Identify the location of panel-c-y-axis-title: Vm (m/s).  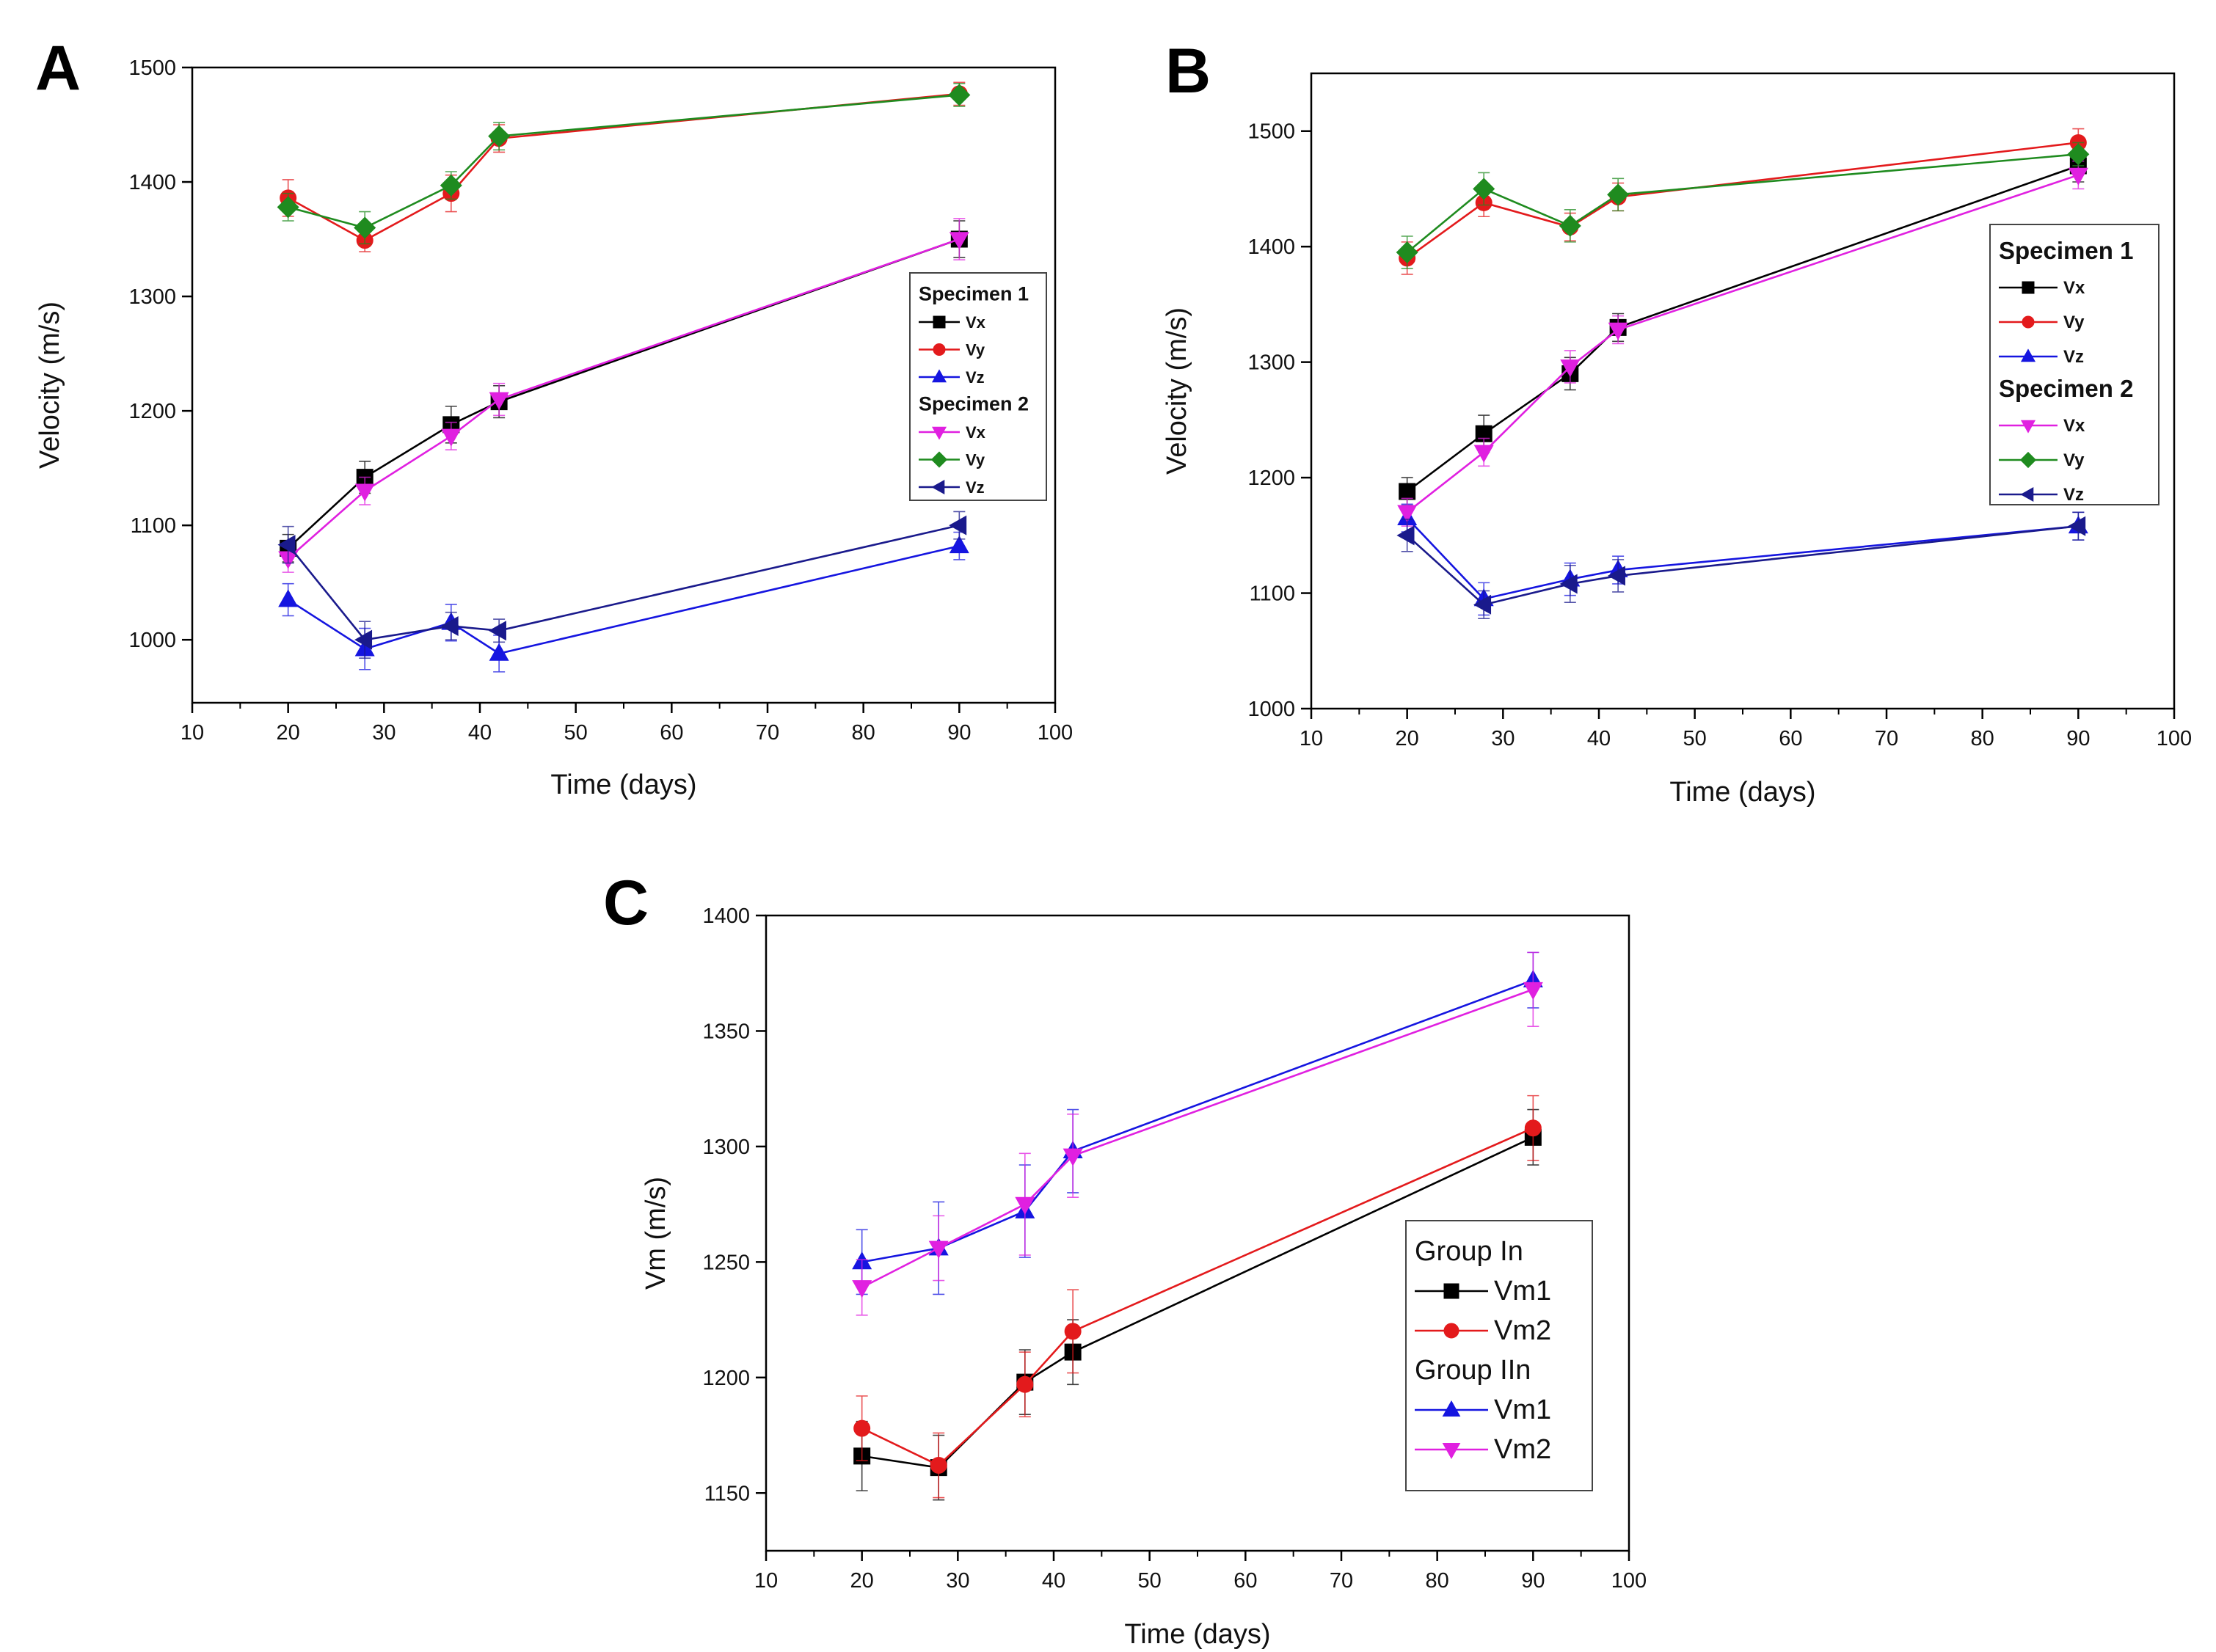
(656, 1233).